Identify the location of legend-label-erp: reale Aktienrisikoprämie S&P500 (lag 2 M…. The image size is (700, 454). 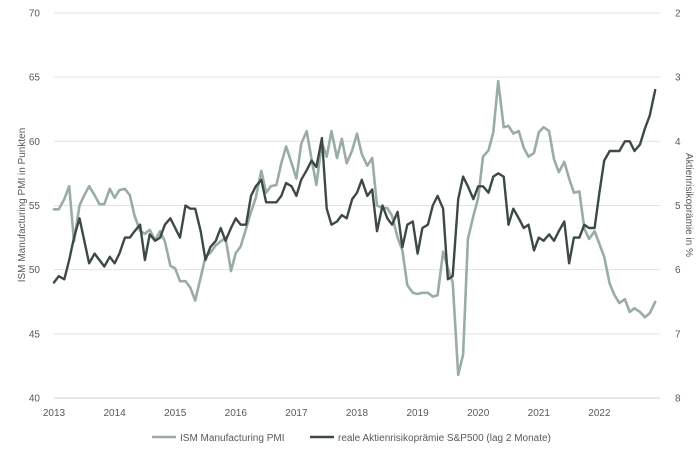
(444, 438).